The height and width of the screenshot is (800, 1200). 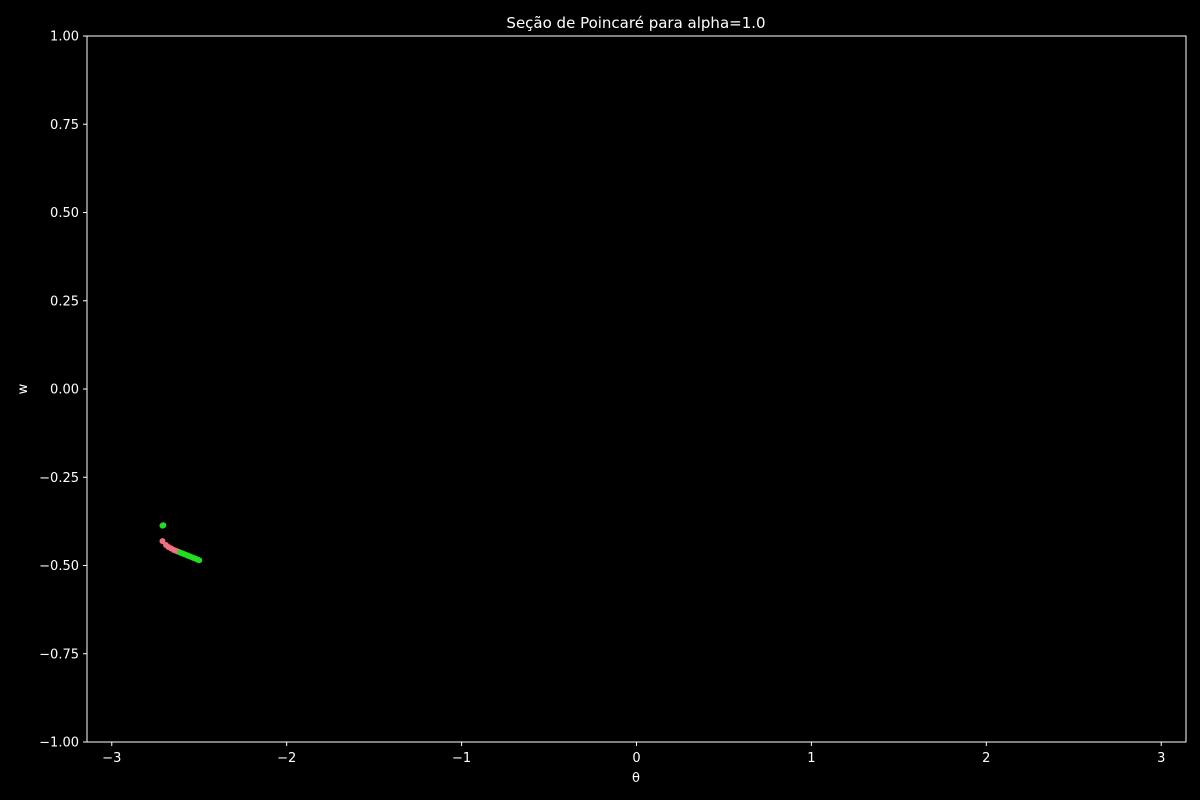 What do you see at coordinates (986, 758) in the screenshot?
I see `x-tick-label: 2` at bounding box center [986, 758].